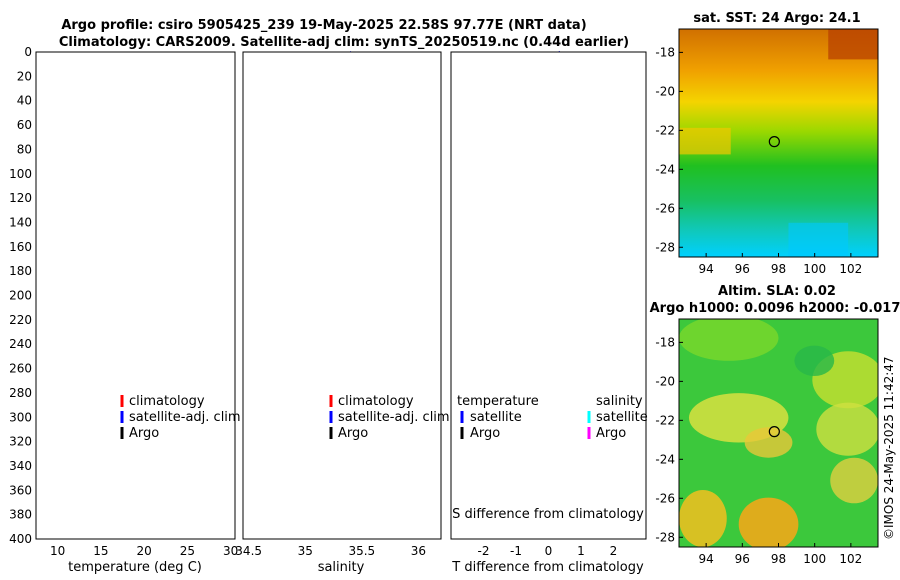  Describe the element at coordinates (418, 551) in the screenshot. I see `x-tick-label: 36` at that location.